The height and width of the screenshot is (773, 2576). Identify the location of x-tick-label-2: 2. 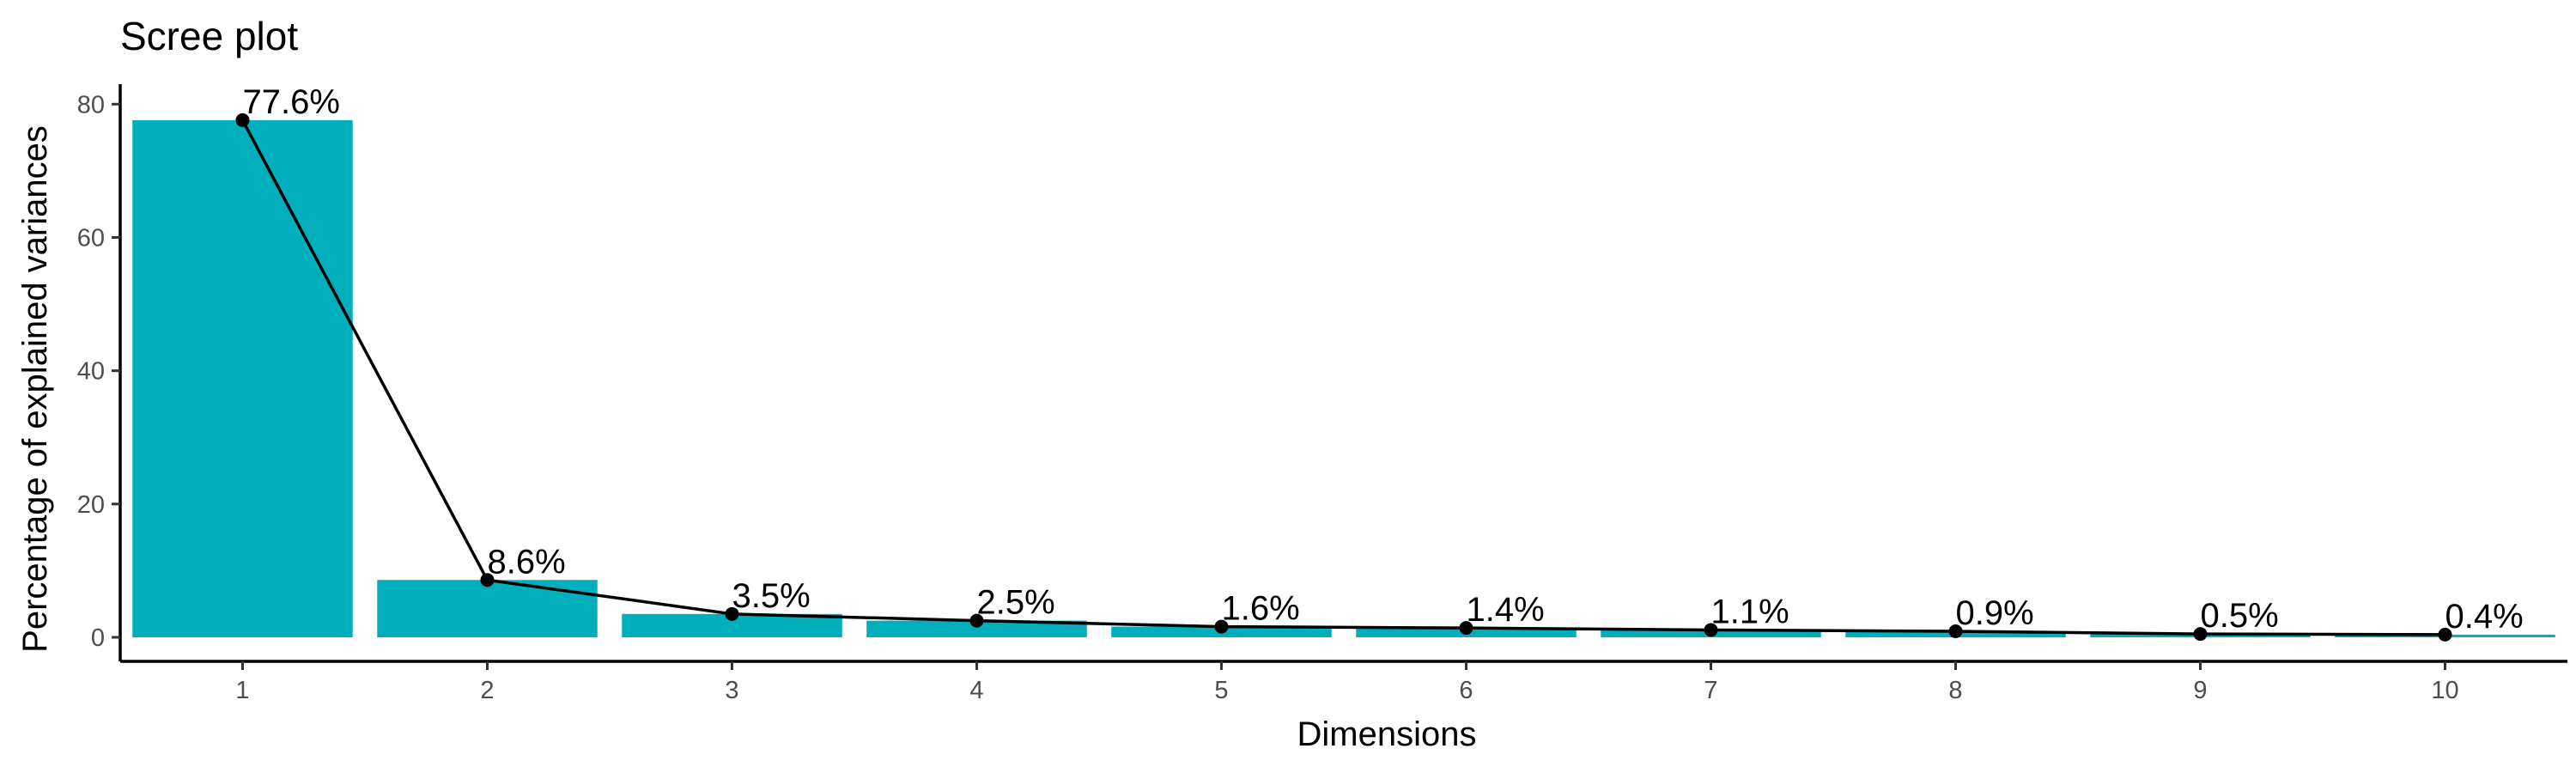
(487, 690).